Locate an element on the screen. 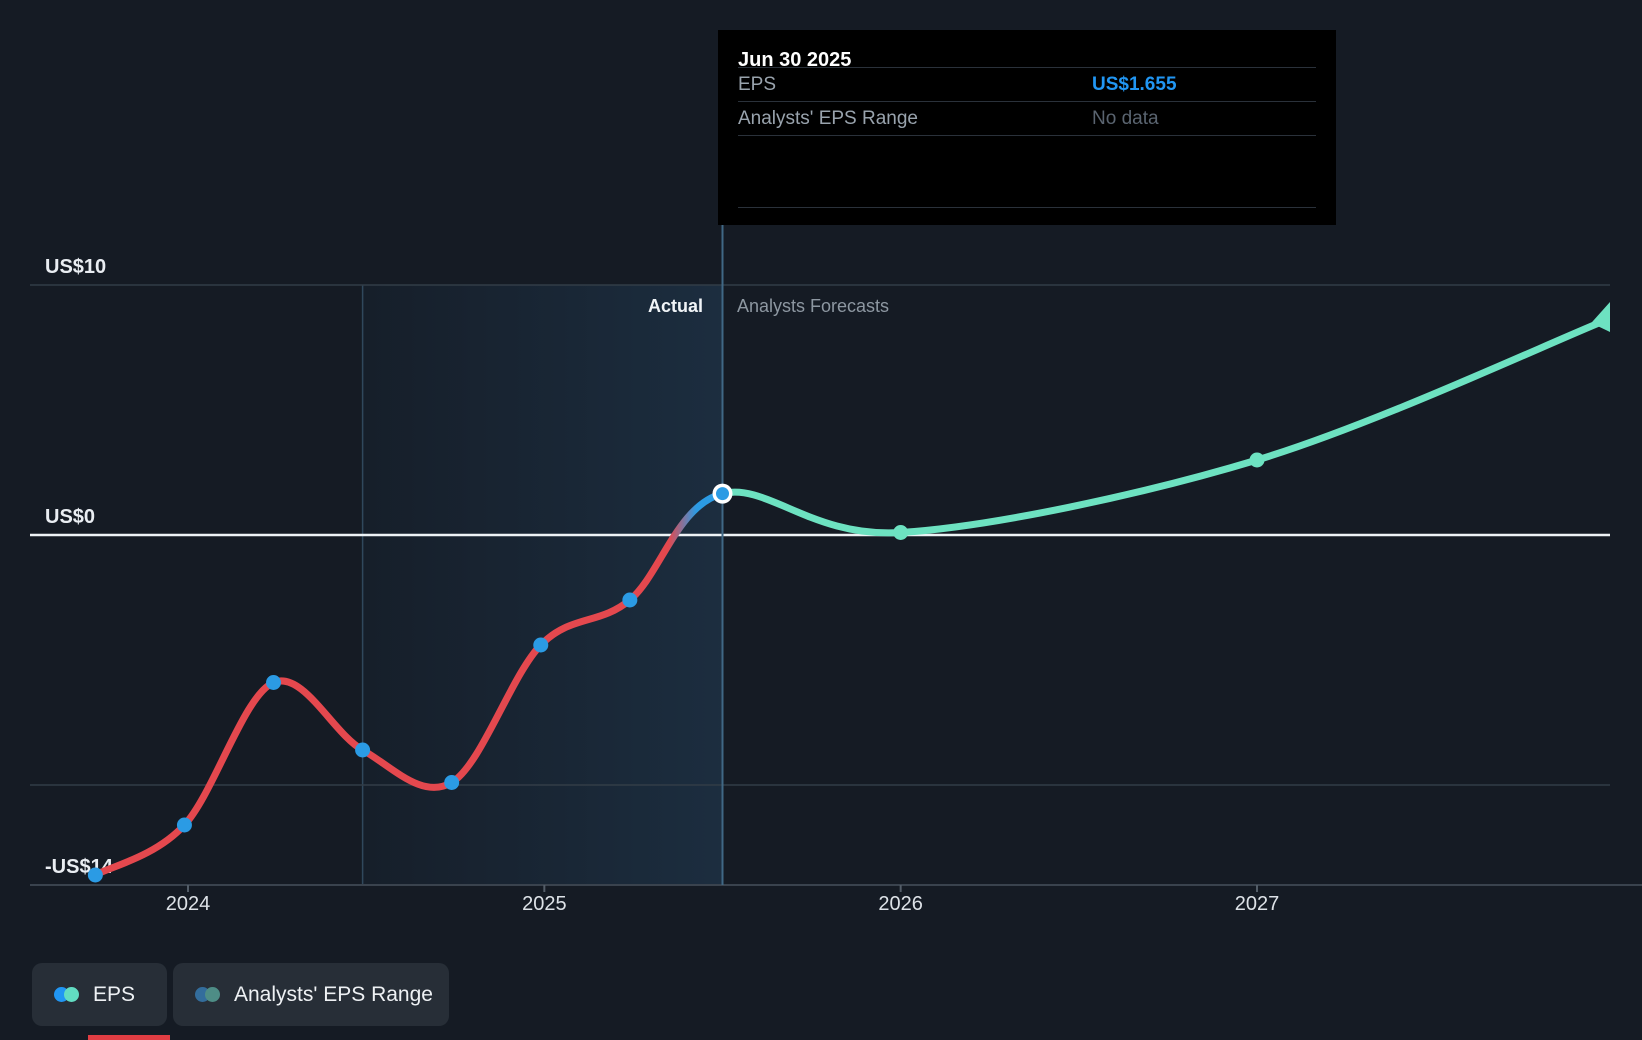 Image resolution: width=1642 pixels, height=1040 pixels. tooltip-row-eps: EPS US$1.655 is located at coordinates (1027, 85).